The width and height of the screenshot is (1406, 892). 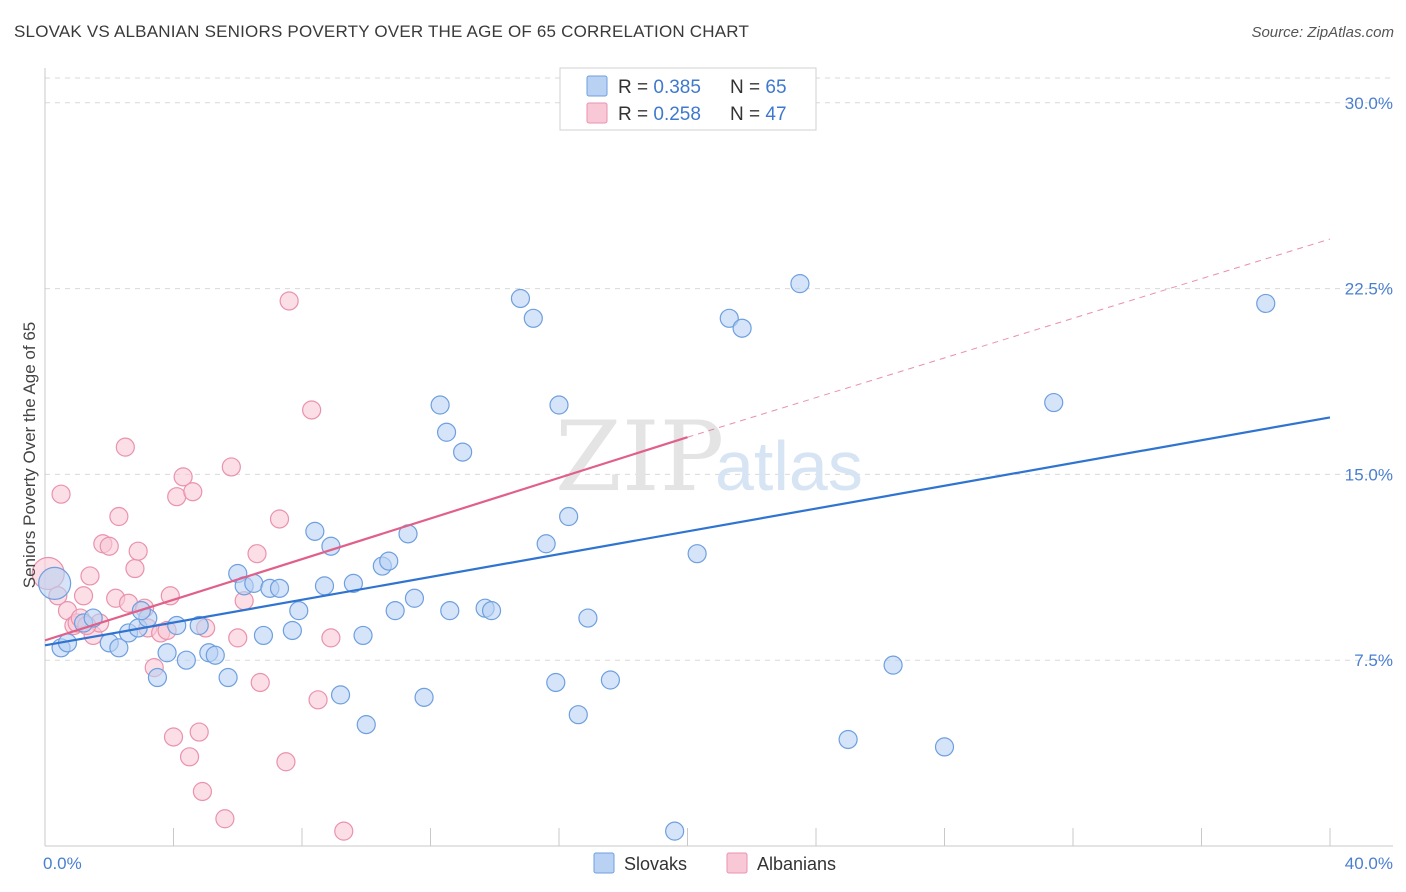 What do you see at coordinates (688, 99) in the screenshot?
I see `correlation-legend: R = 0.385 N = 65 R = 0.258 N = 47` at bounding box center [688, 99].